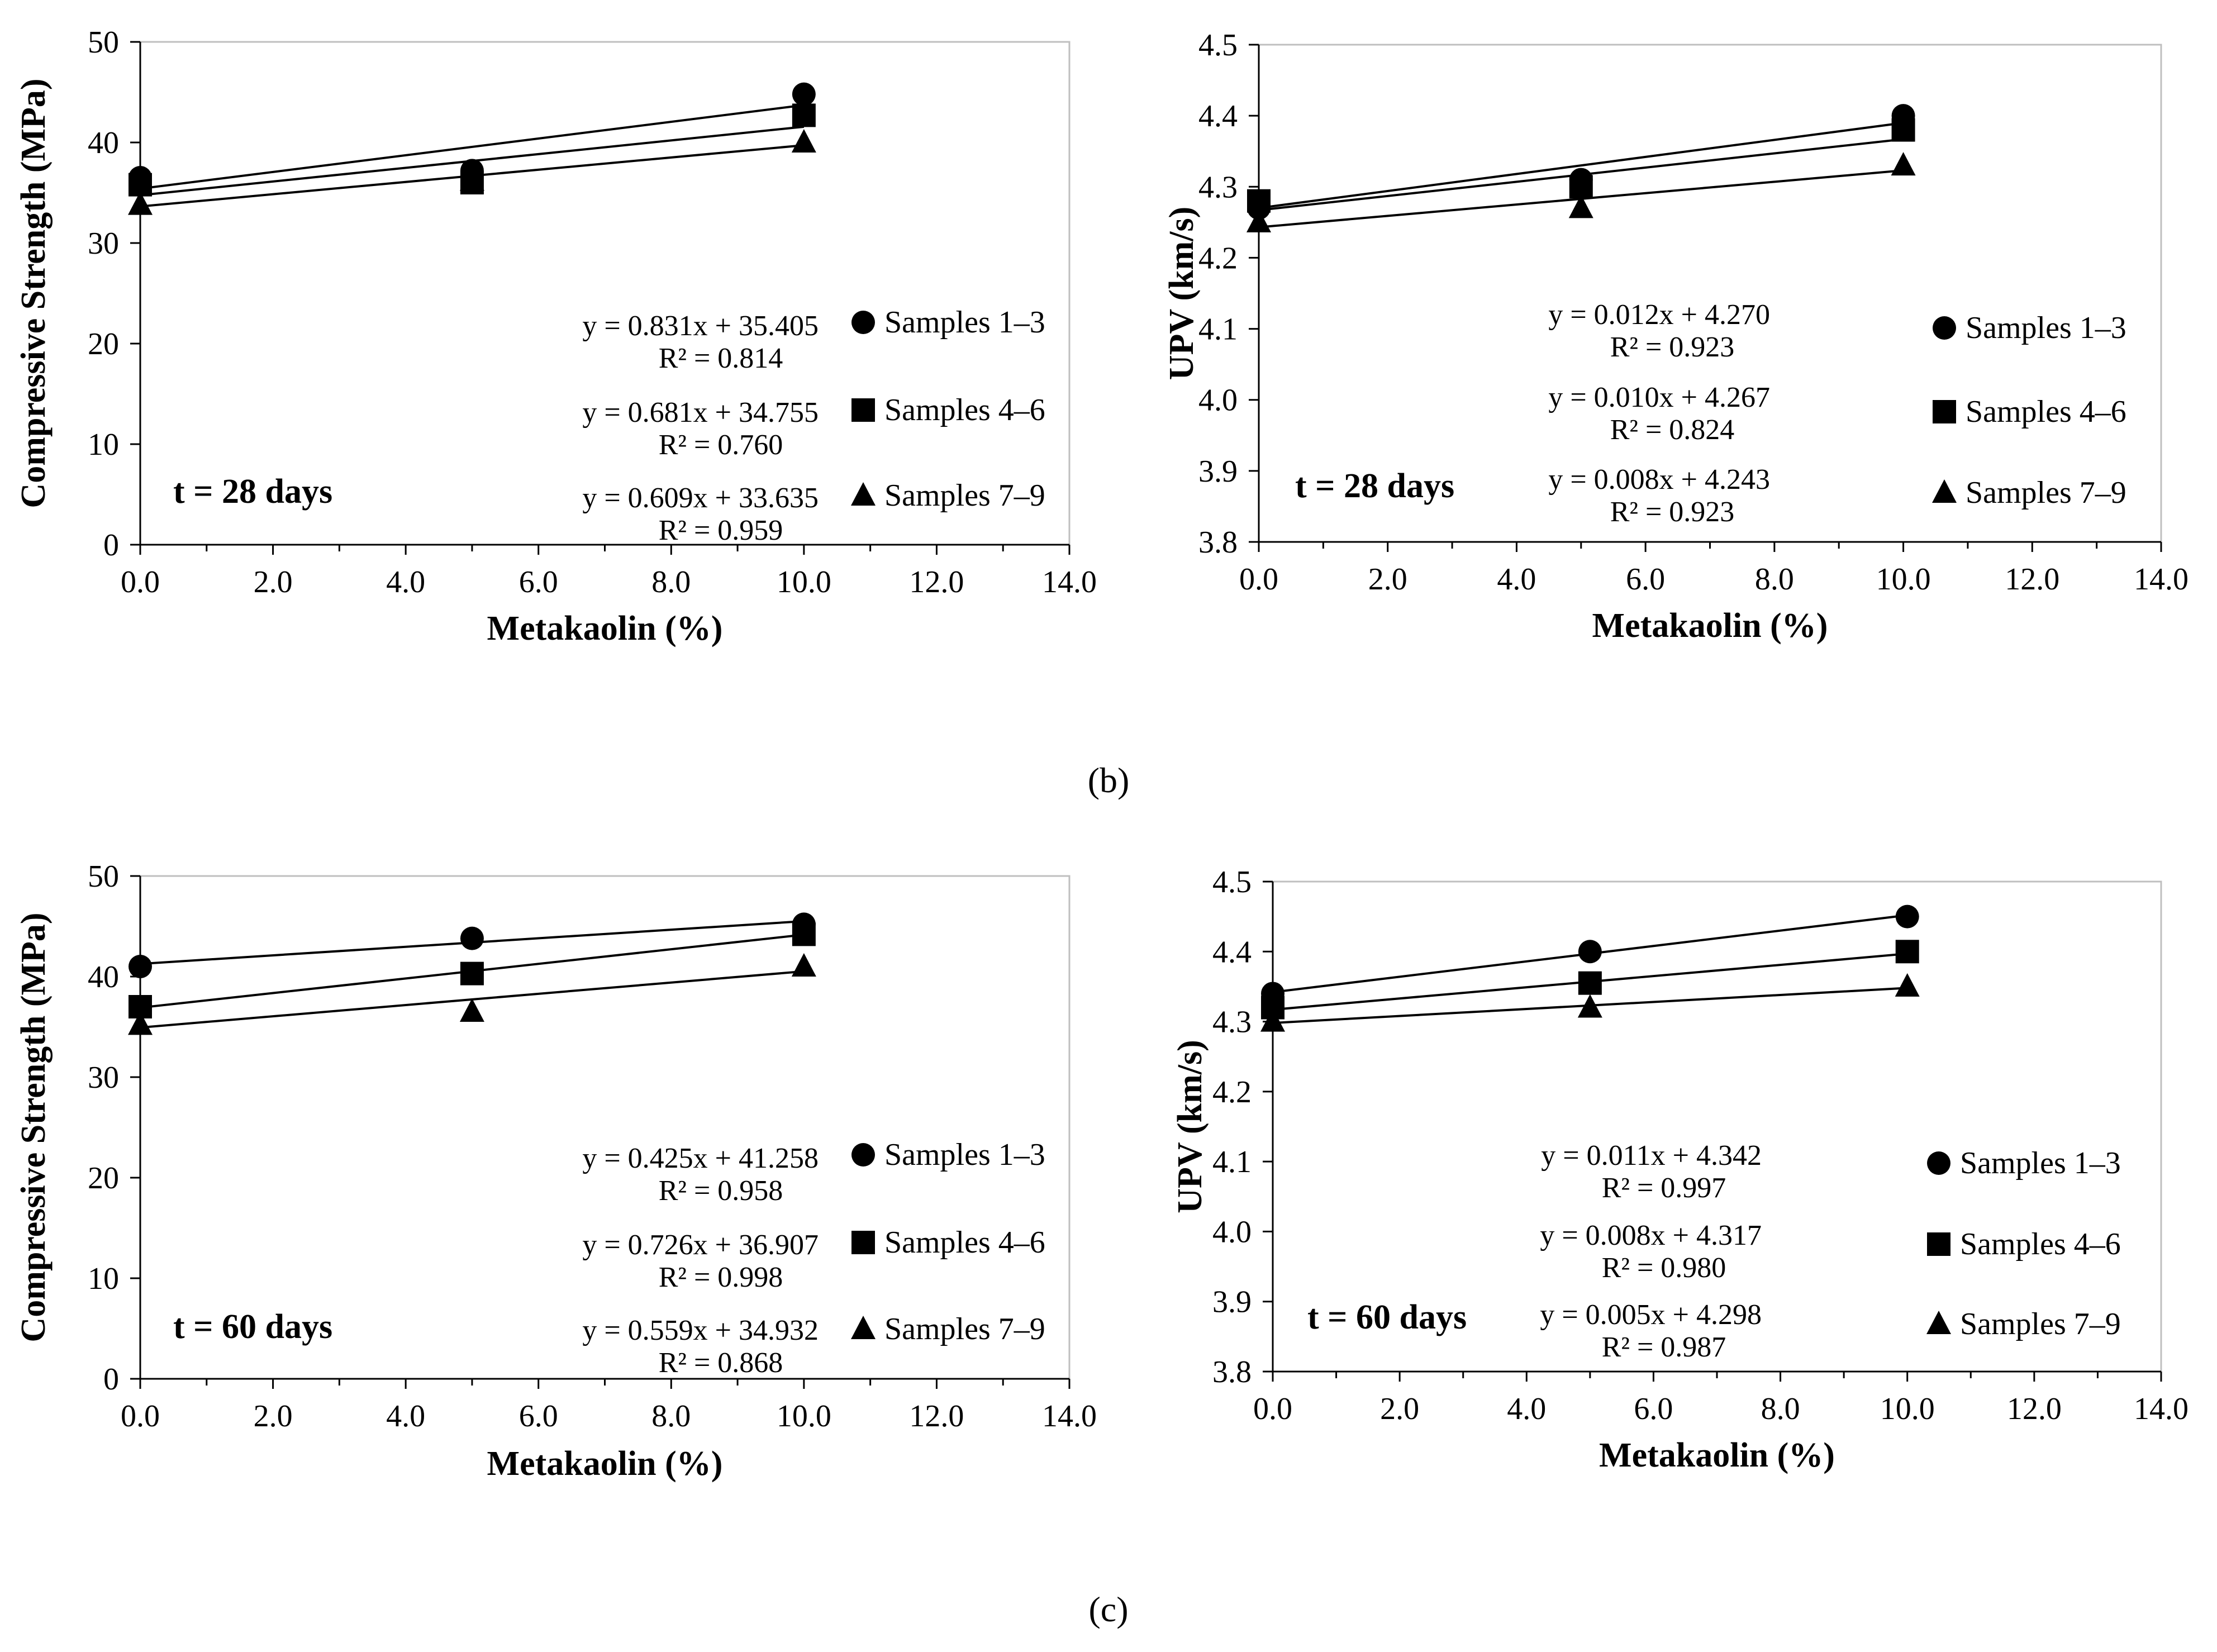 This screenshot has height=1652, width=2217. Describe the element at coordinates (1664, 1268) in the screenshot. I see `trendline-r-squared: R² = 0.980` at that location.